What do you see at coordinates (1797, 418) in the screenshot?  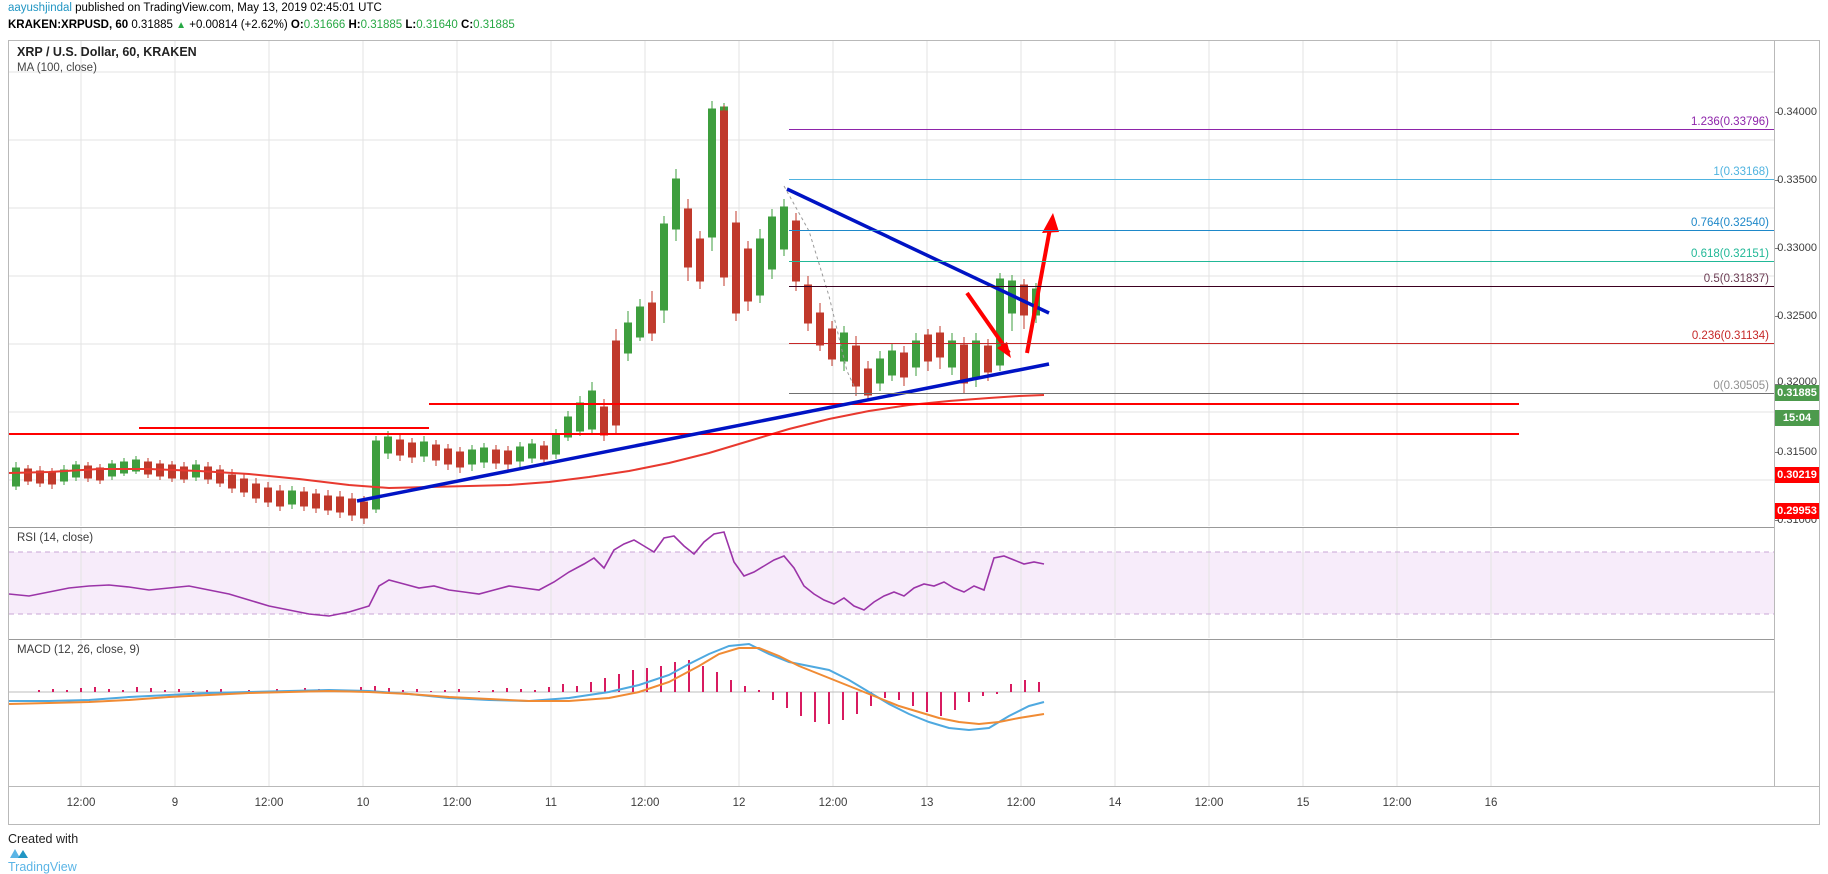 I see `countdown-badge: 15:04` at bounding box center [1797, 418].